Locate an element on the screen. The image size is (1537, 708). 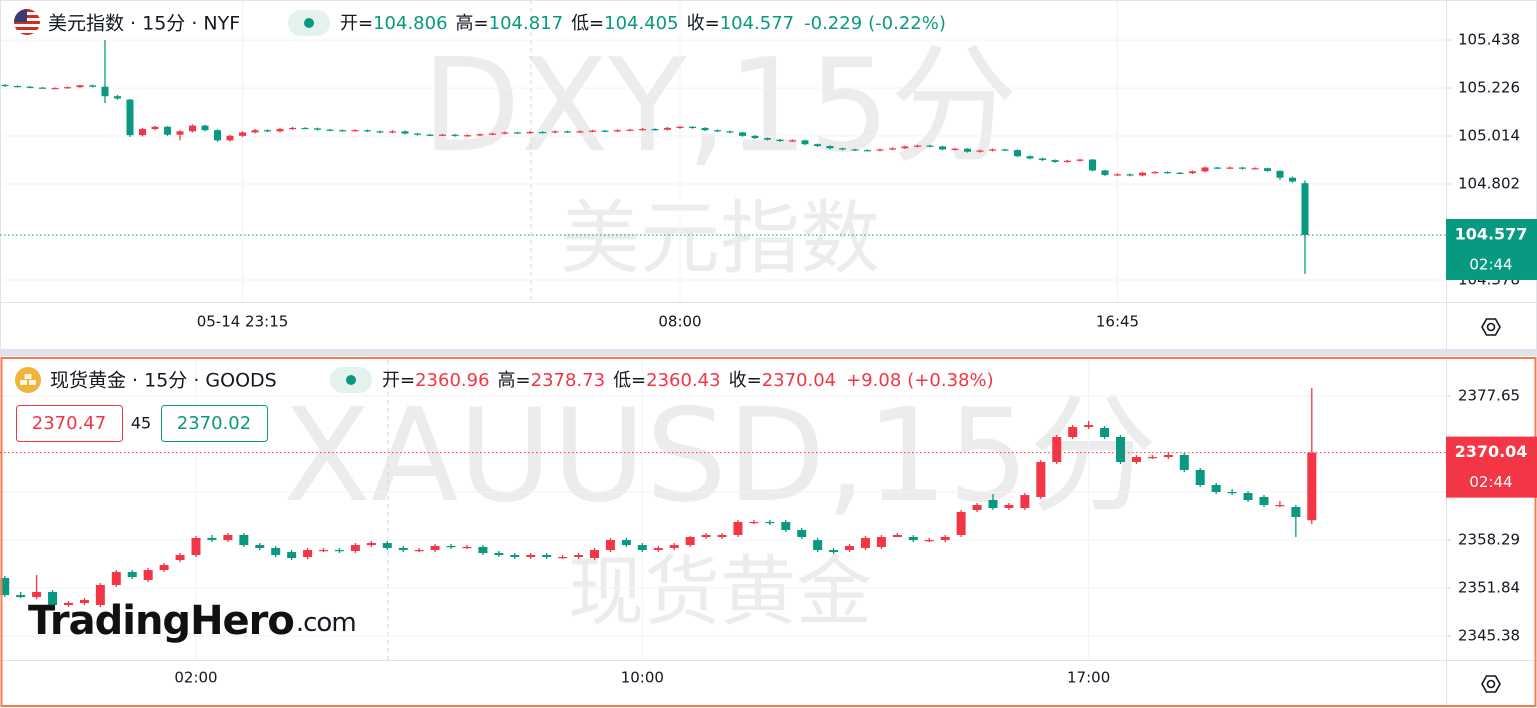
ohlc-label: 开= is located at coordinates (356, 23).